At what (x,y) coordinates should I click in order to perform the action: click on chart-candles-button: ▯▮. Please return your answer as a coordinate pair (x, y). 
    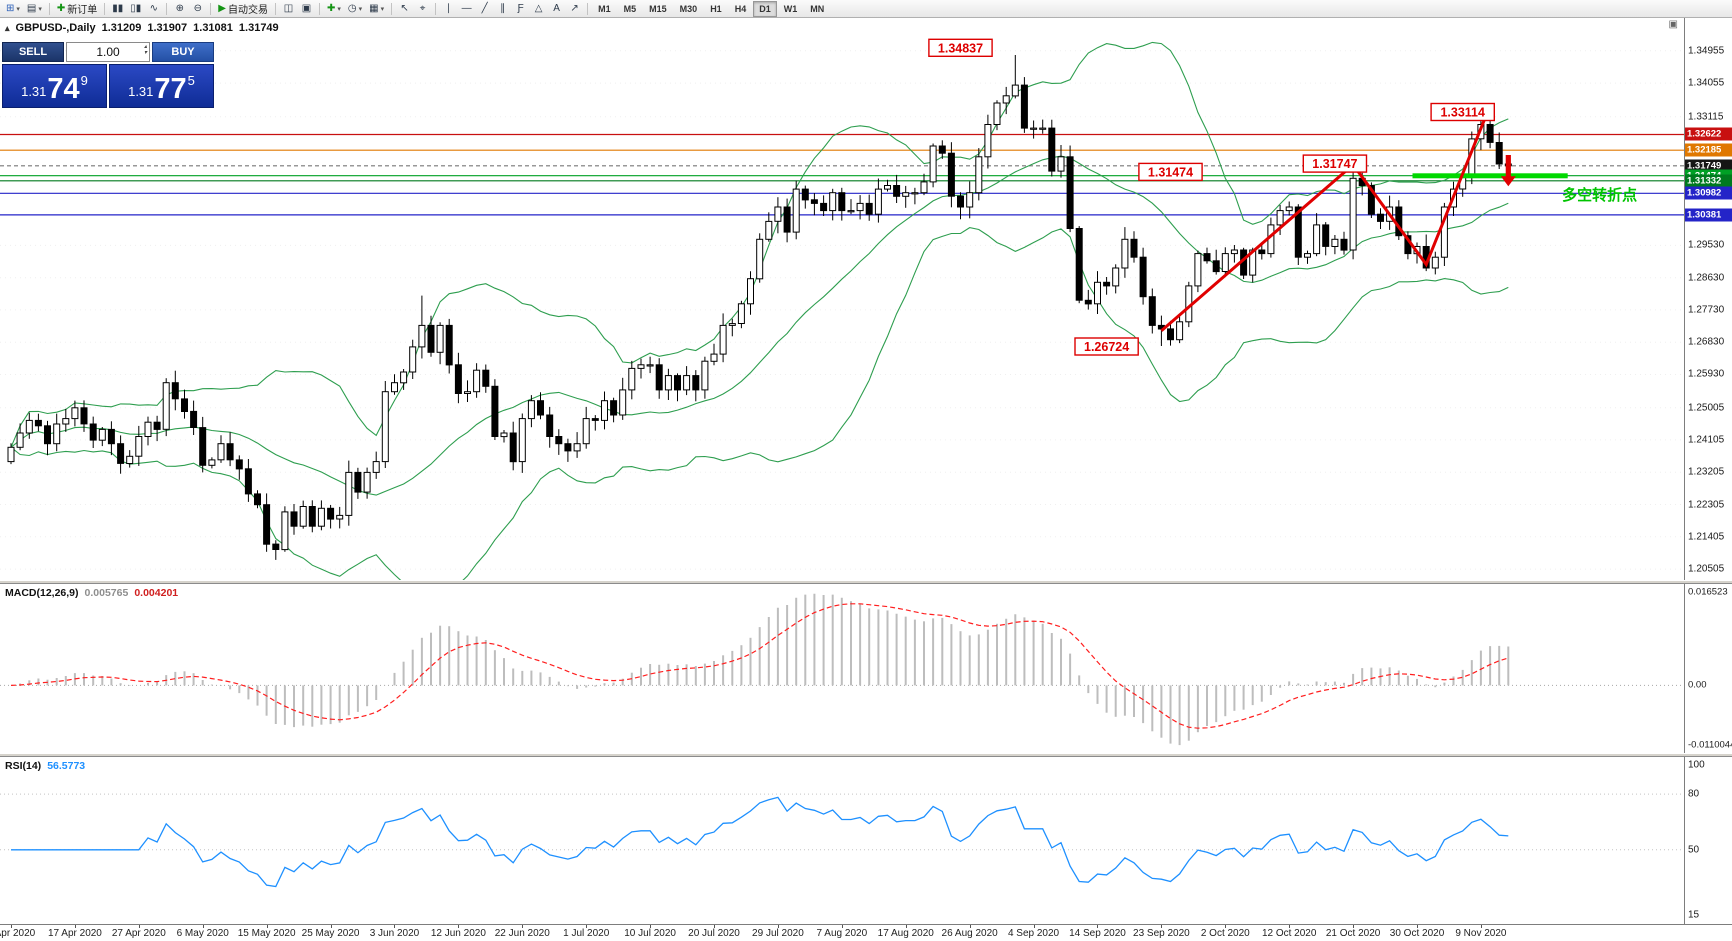
    Looking at the image, I should click on (135, 9).